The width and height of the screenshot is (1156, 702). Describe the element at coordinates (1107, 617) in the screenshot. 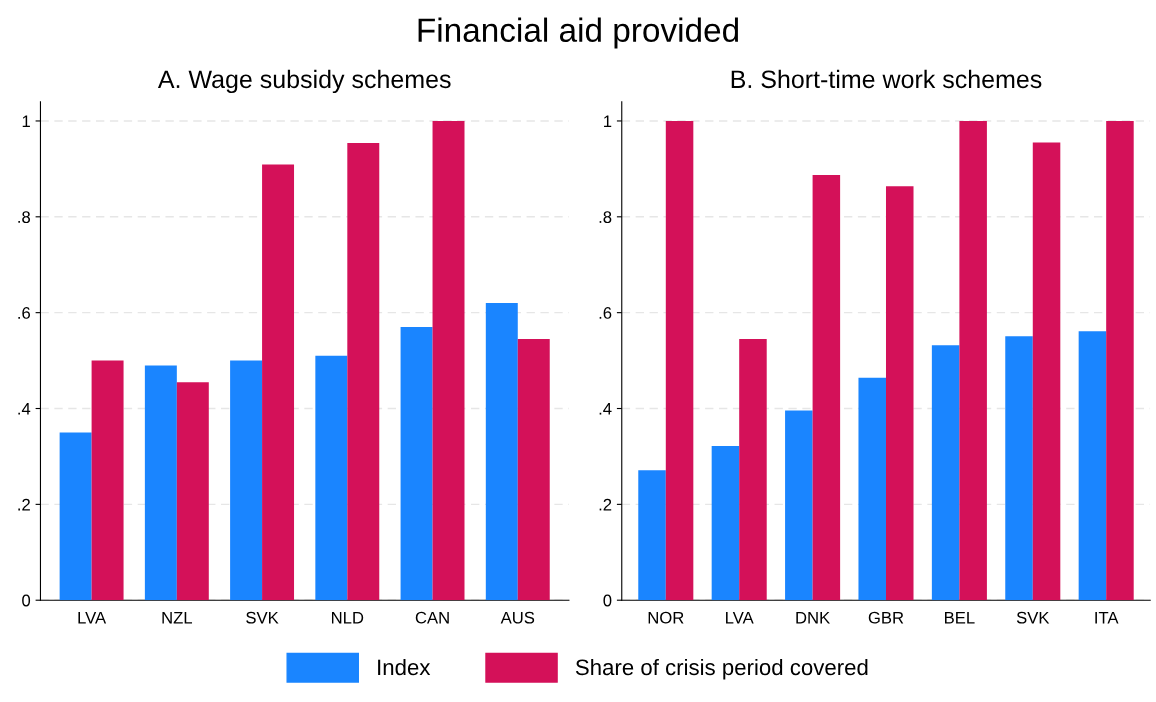

I see `x-tick-label: ITA` at that location.